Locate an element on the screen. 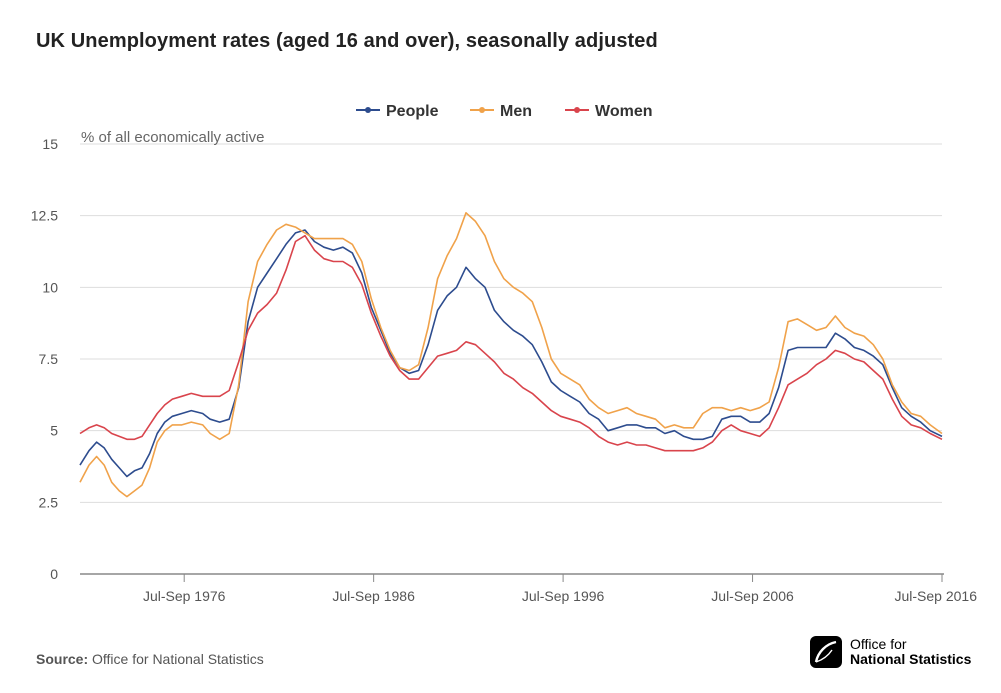 Image resolution: width=1001 pixels, height=693 pixels. legend-label-people: People is located at coordinates (412, 111).